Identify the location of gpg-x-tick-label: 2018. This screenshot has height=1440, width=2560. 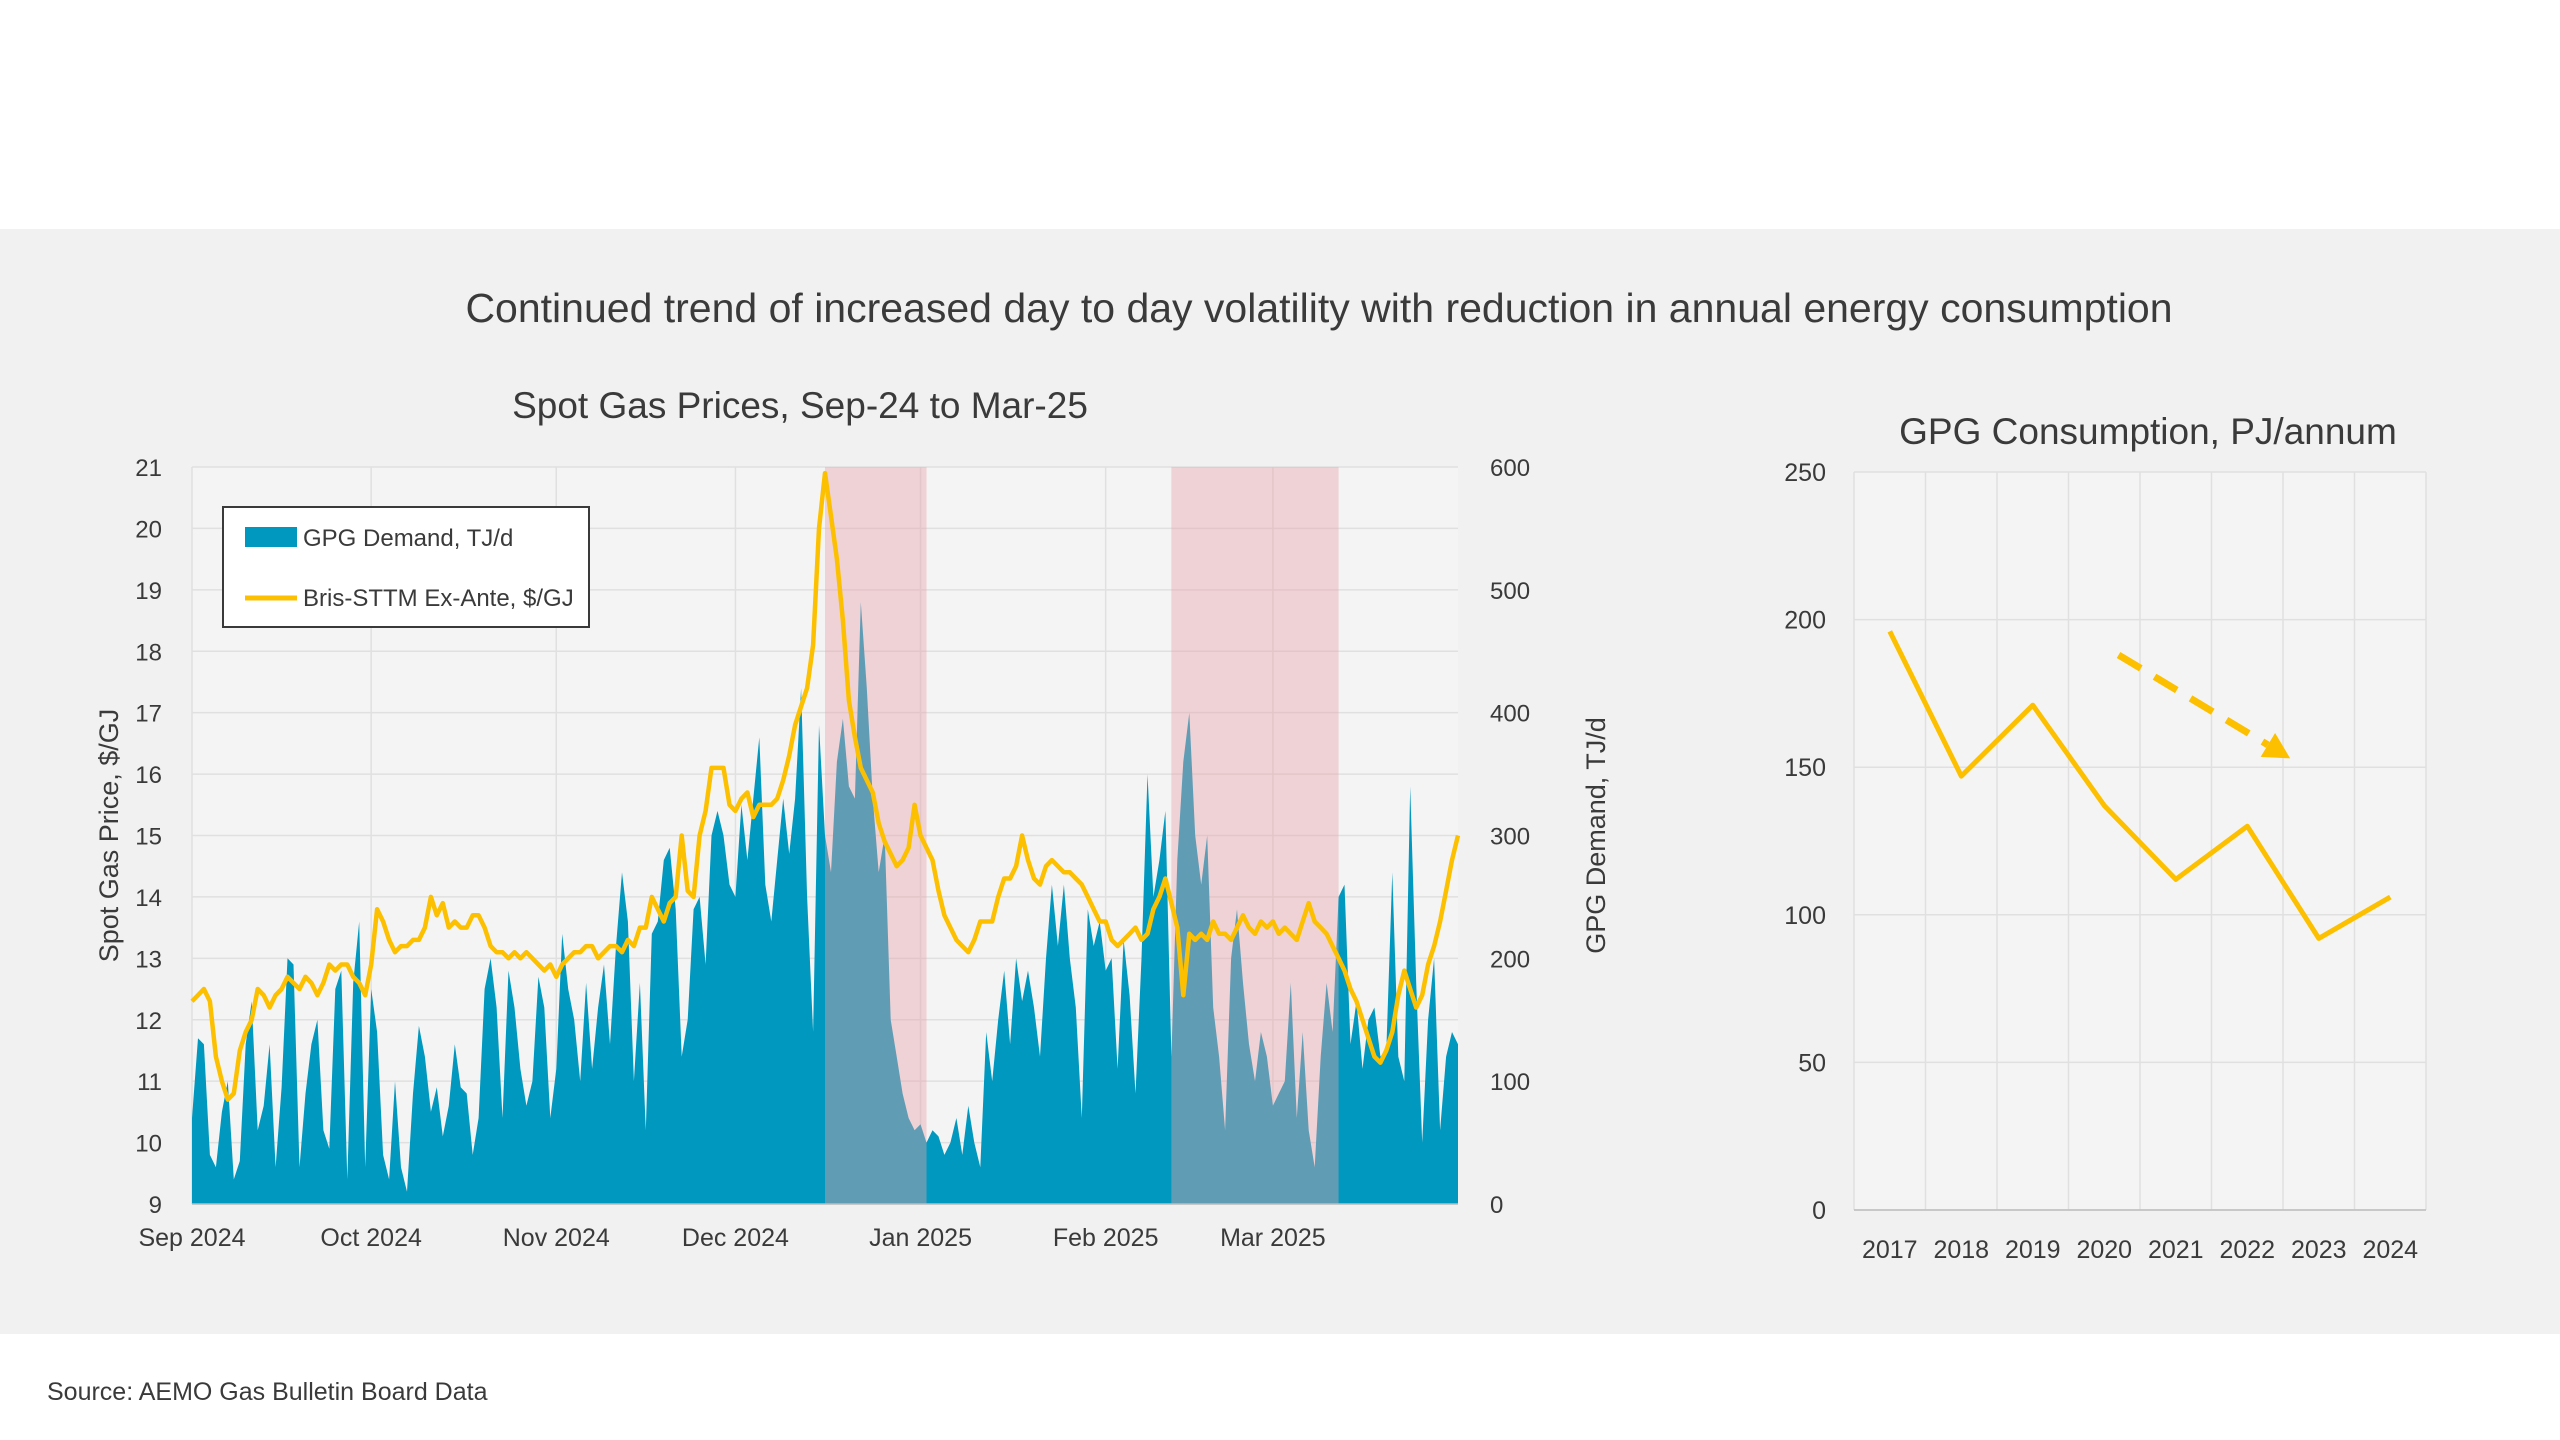
(1961, 1250).